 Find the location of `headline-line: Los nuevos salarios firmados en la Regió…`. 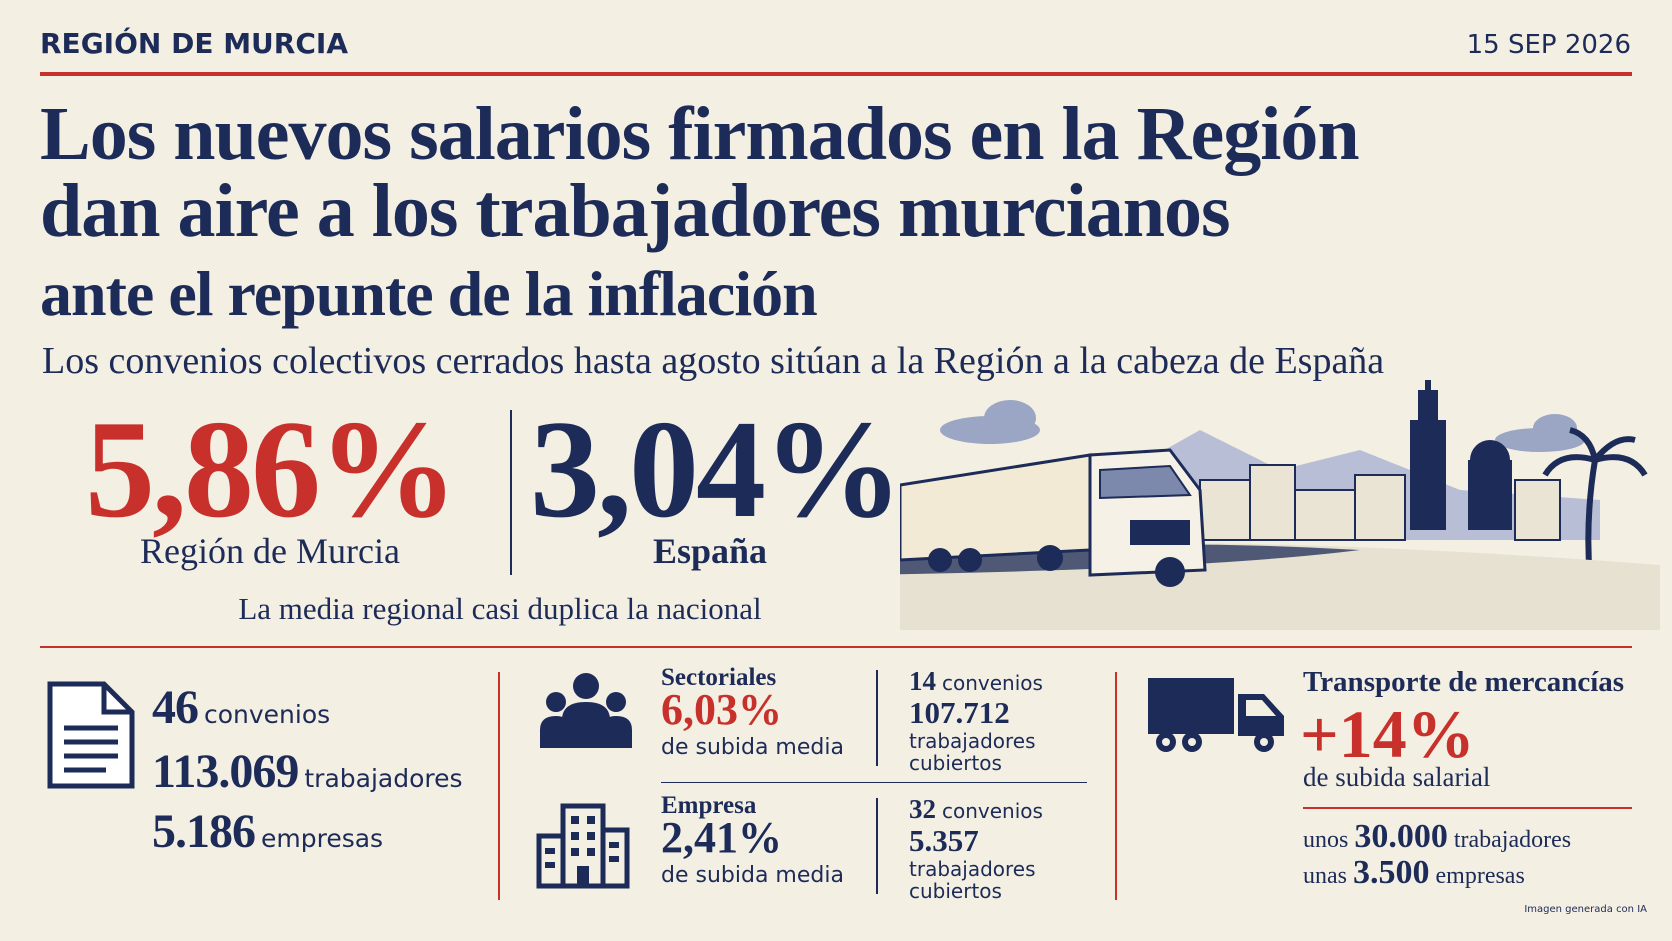

headline-line: Los nuevos salarios firmados en la Regió… is located at coordinates (700, 134).